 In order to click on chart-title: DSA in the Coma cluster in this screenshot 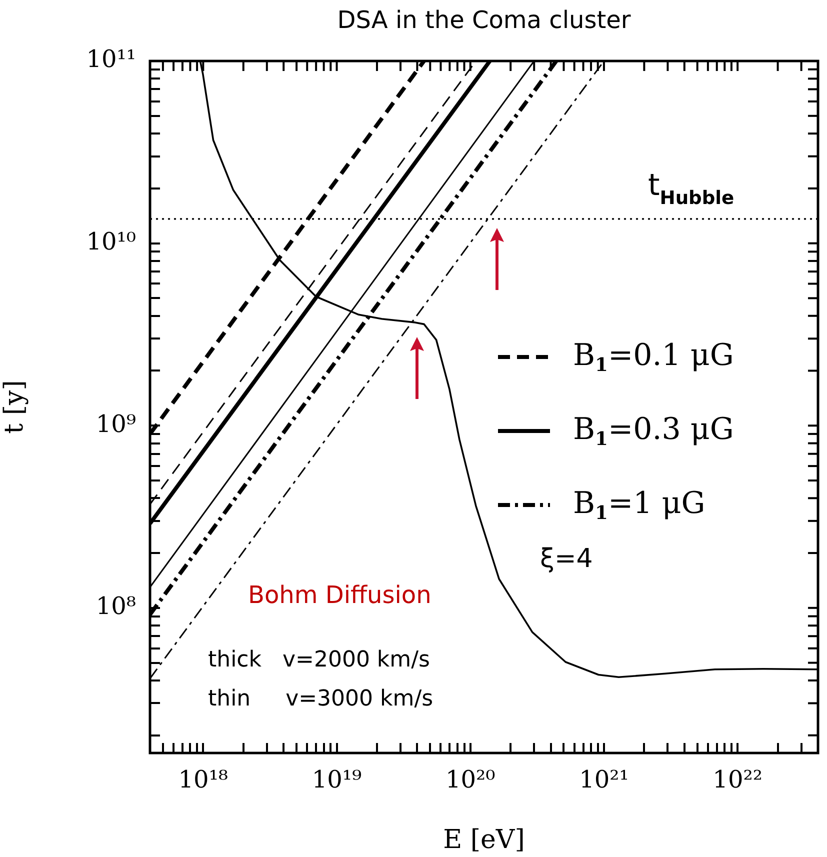, I will do `click(484, 20)`.